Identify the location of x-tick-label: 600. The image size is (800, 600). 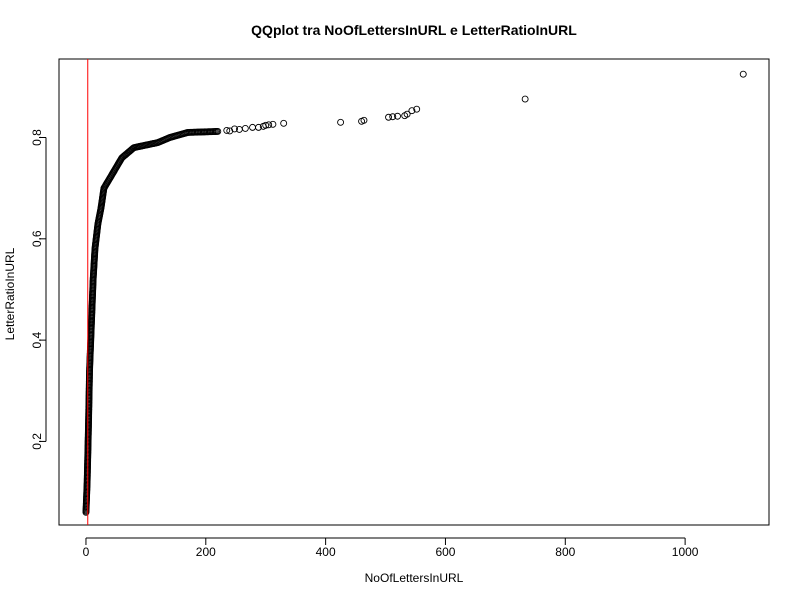
(445, 552).